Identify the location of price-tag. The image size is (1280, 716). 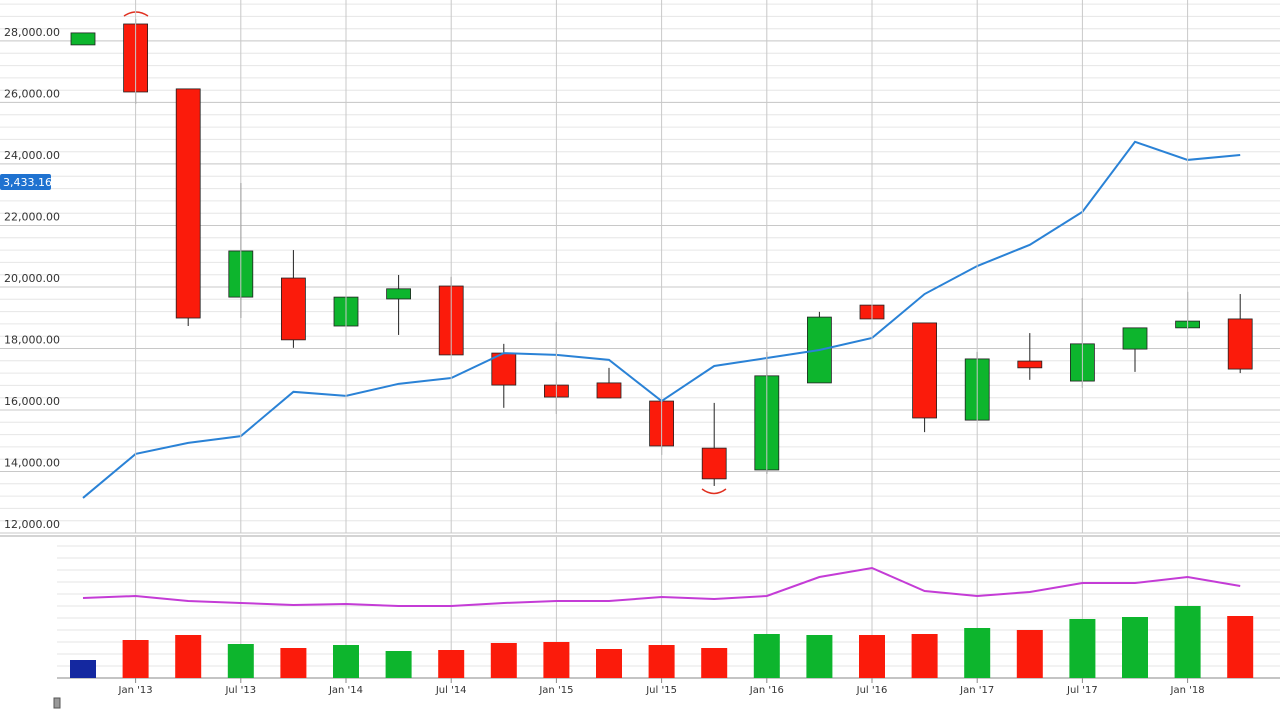
(25, 182).